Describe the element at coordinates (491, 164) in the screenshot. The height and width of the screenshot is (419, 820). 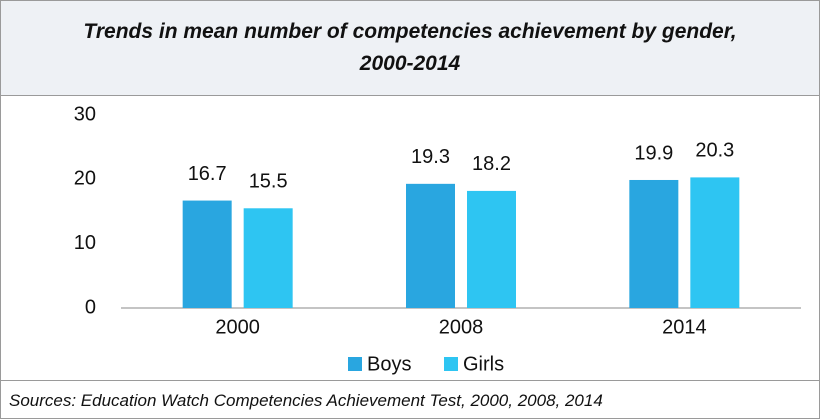
I see `value-label: 18.2` at that location.